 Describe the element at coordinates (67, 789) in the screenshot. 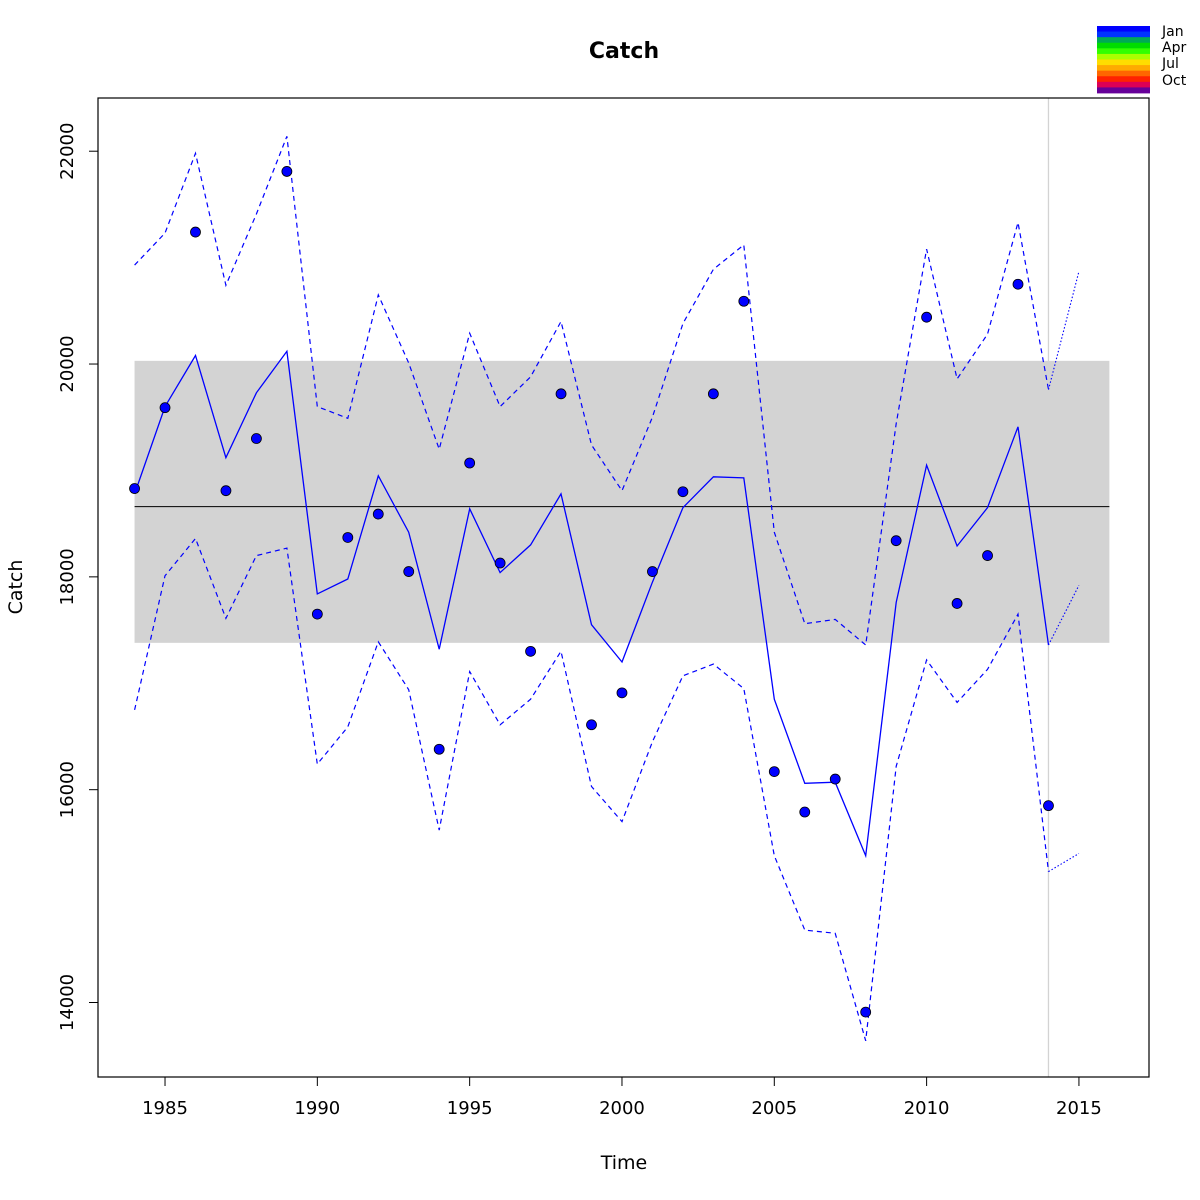

I see `y-tick-label: 16000` at that location.